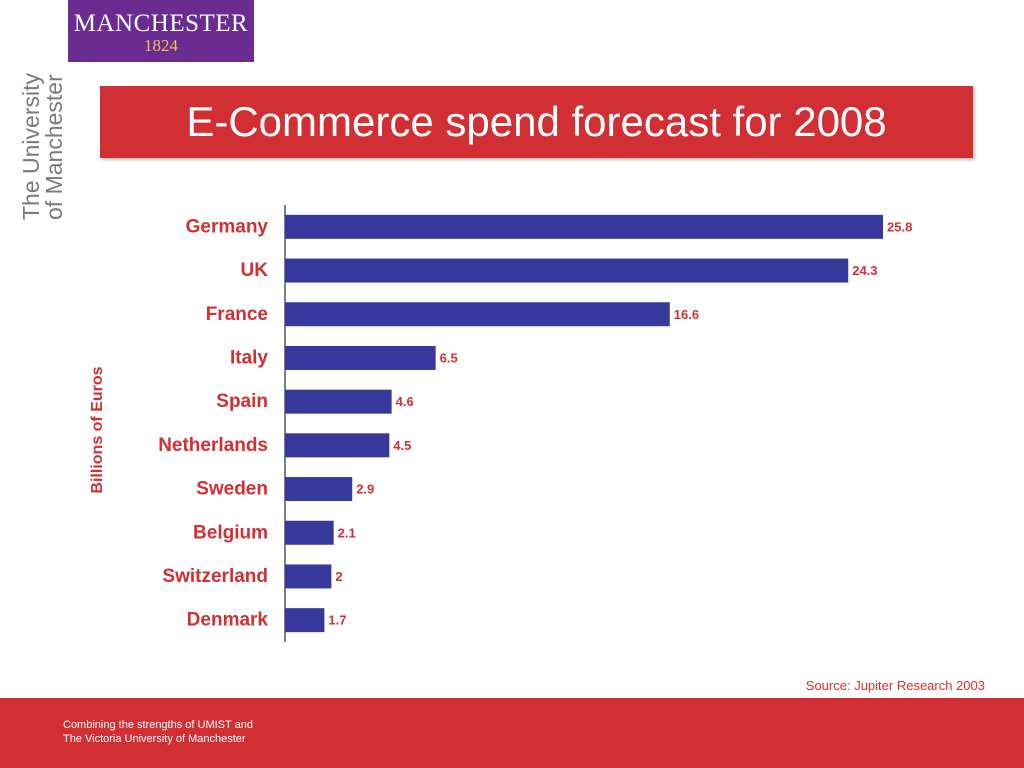  I want to click on page-title: E-Commerce spend forecast for 2008, so click(536, 121).